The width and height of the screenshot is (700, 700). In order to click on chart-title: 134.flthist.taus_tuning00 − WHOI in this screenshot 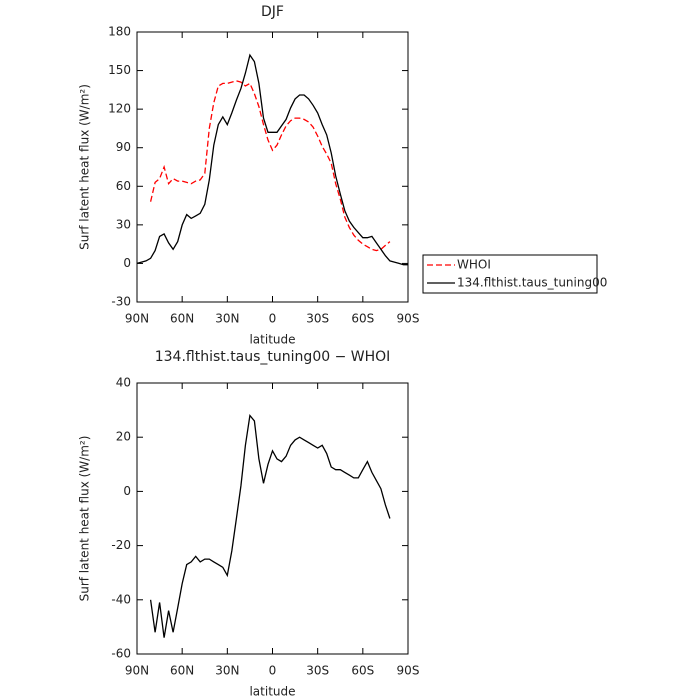, I will do `click(273, 357)`.